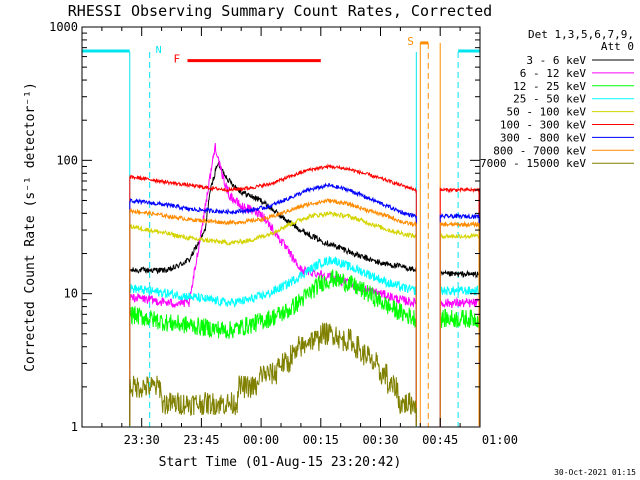  Describe the element at coordinates (556, 60) in the screenshot. I see `legend-entry-label: 3 - 6 keV` at that location.